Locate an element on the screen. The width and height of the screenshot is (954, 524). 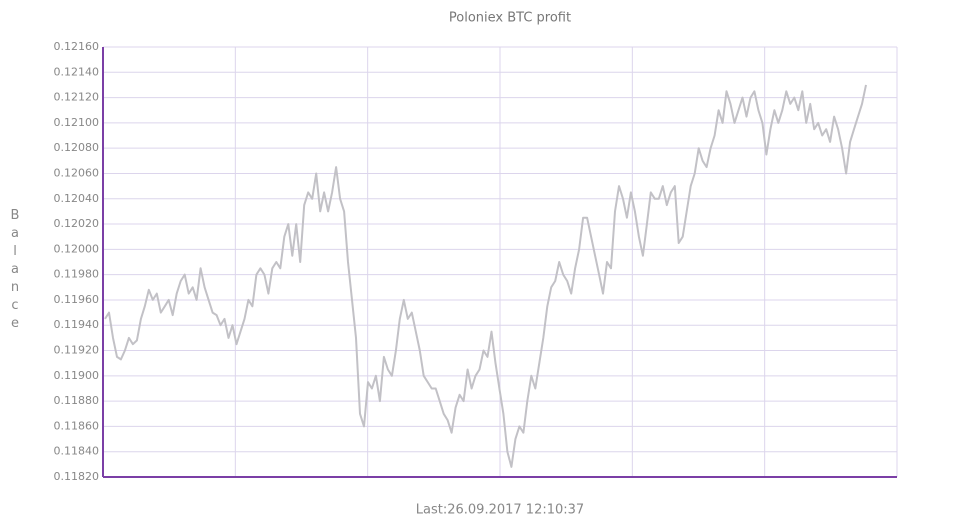
y-axis-label: Balance is located at coordinates (15, 271).